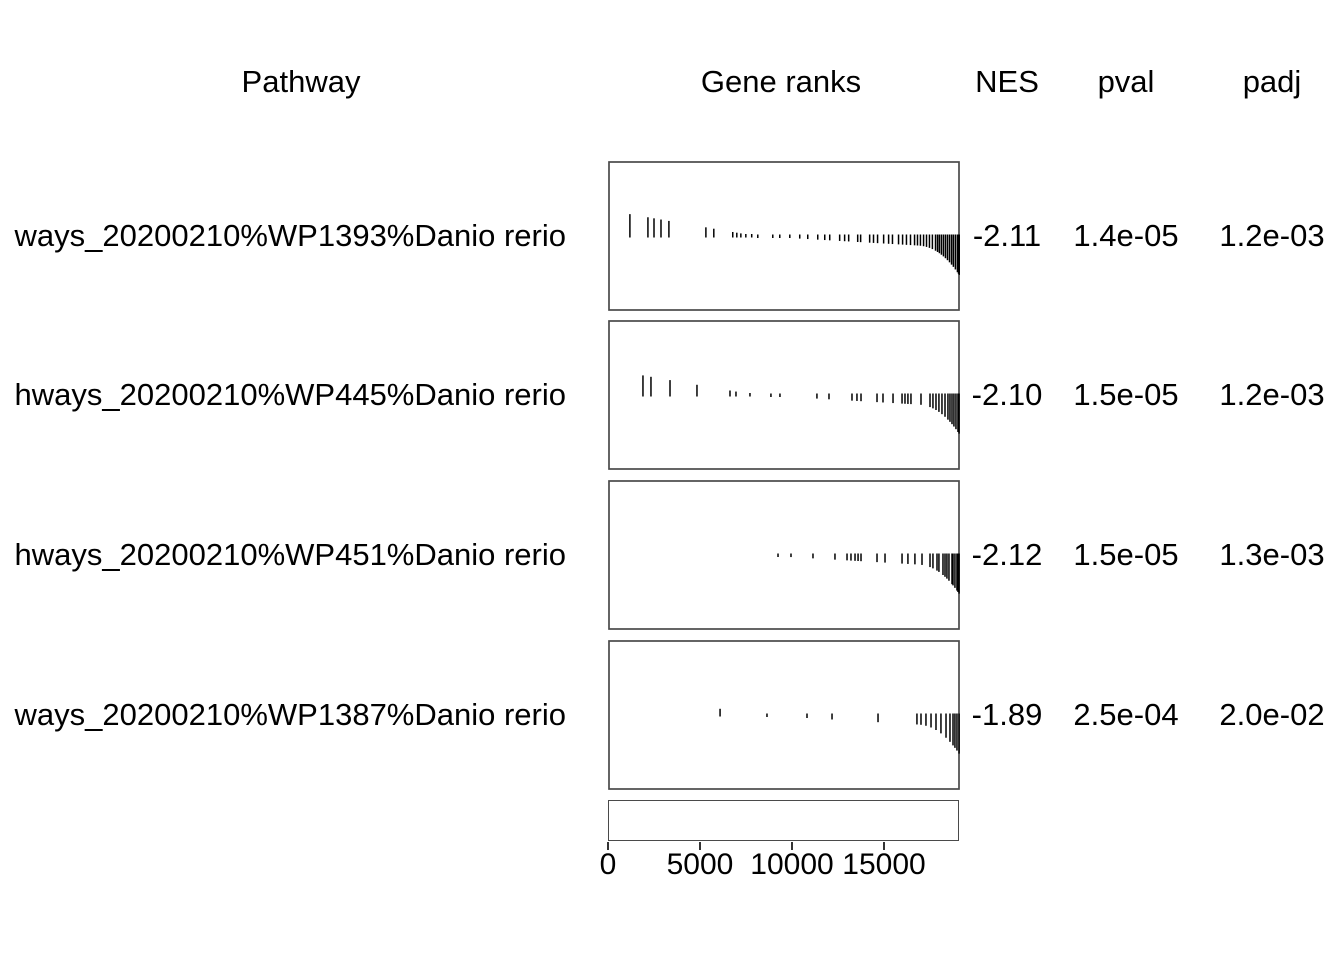 The image size is (1344, 960). I want to click on column-header-pathway: Pathway, so click(301, 81).